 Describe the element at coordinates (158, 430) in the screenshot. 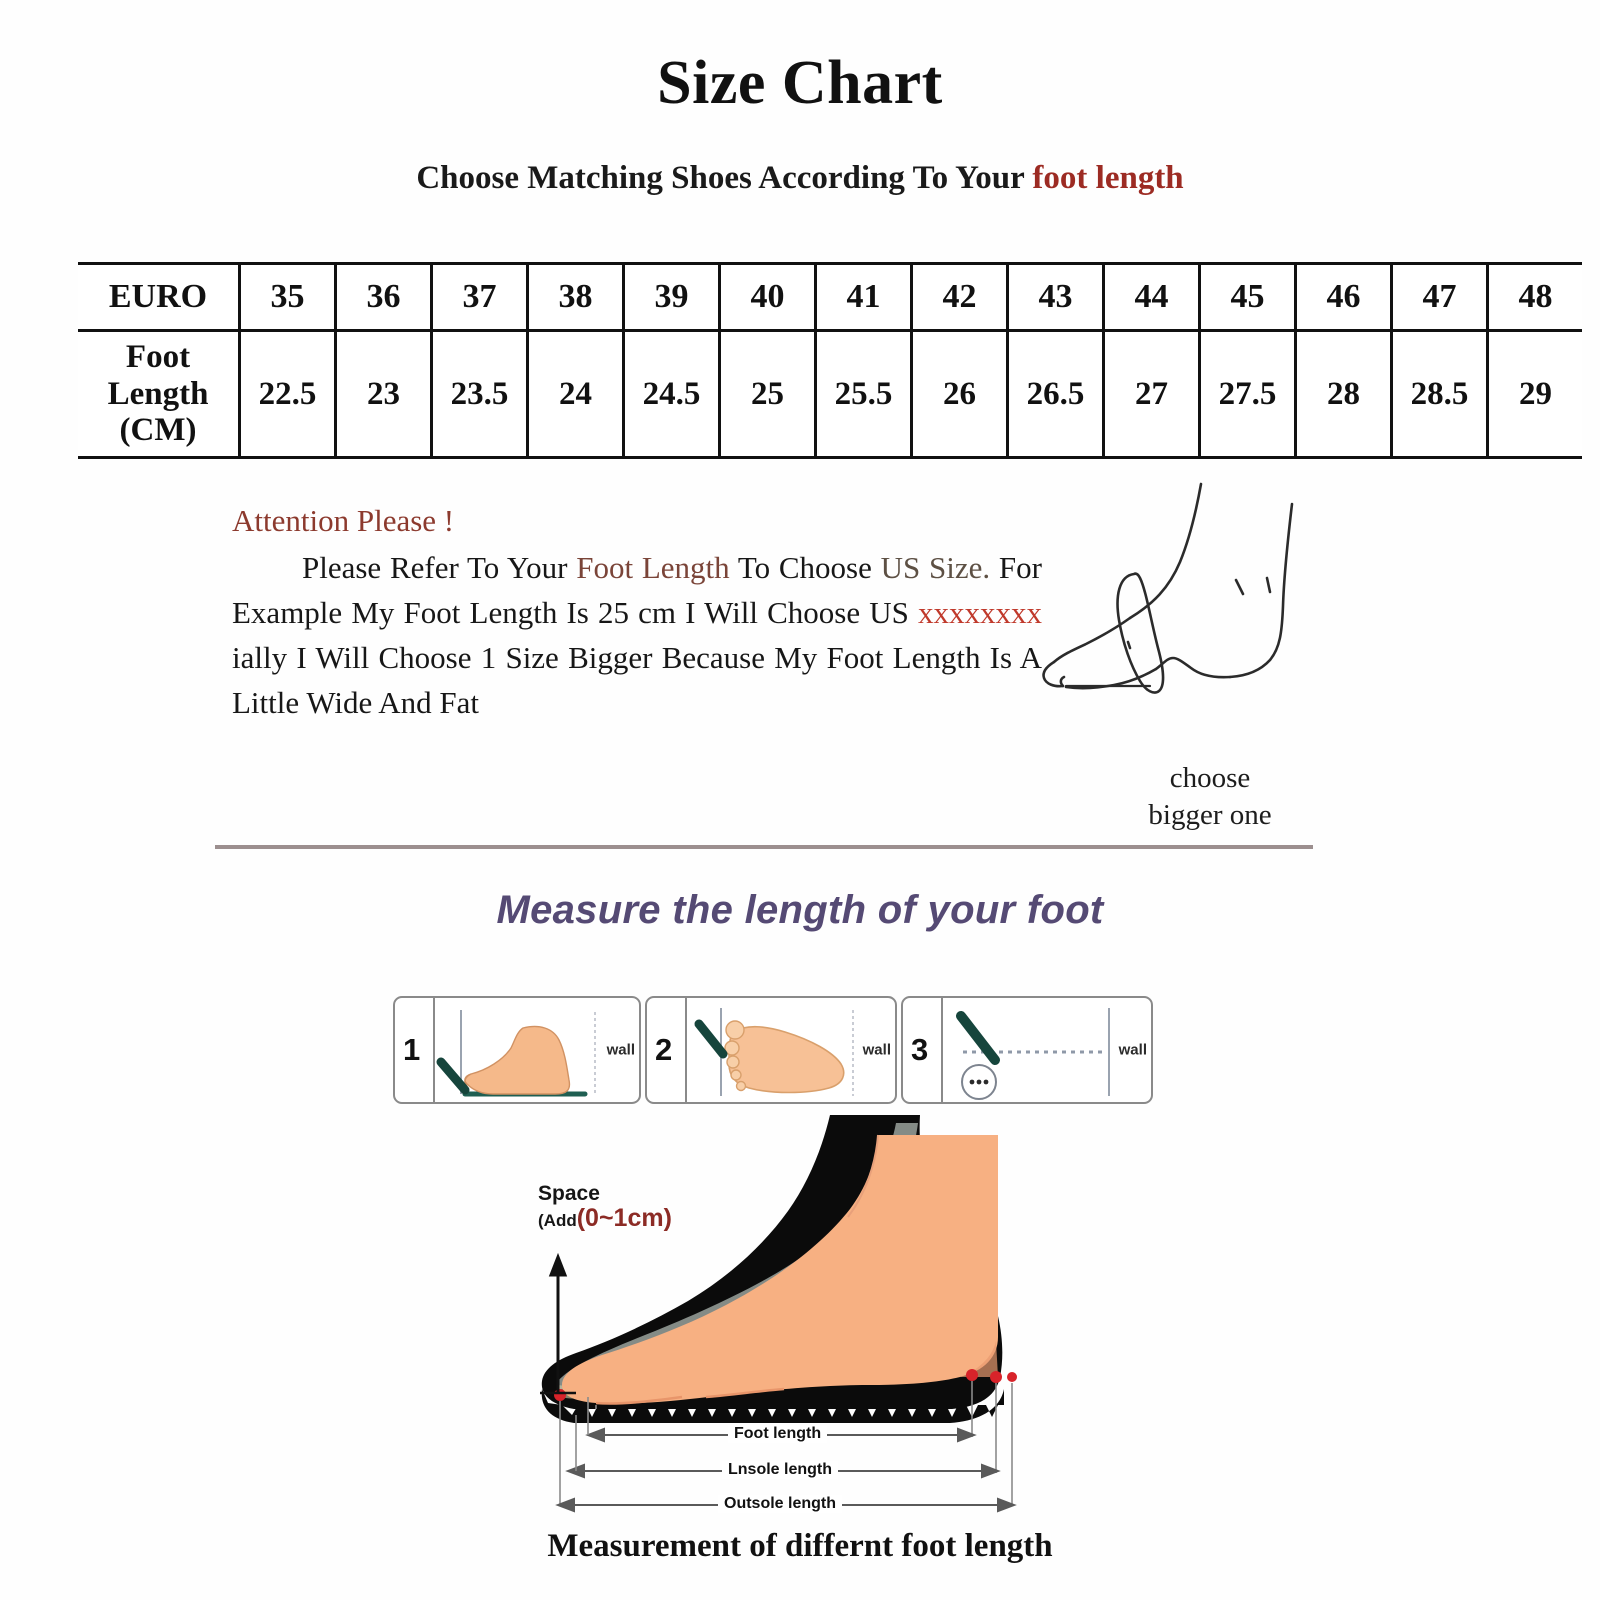

I see `foot-label-line-3: (CM)` at that location.